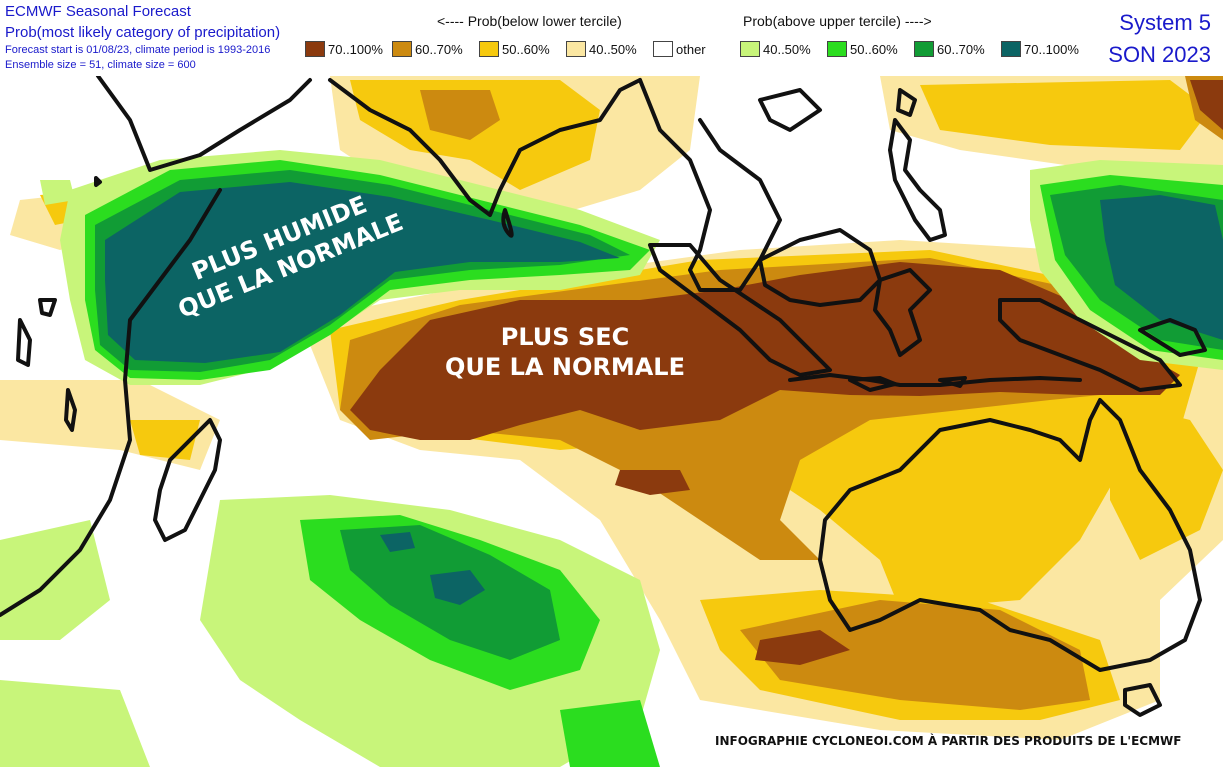  I want to click on legend-item-below-40-50: 40..50%, so click(601, 49).